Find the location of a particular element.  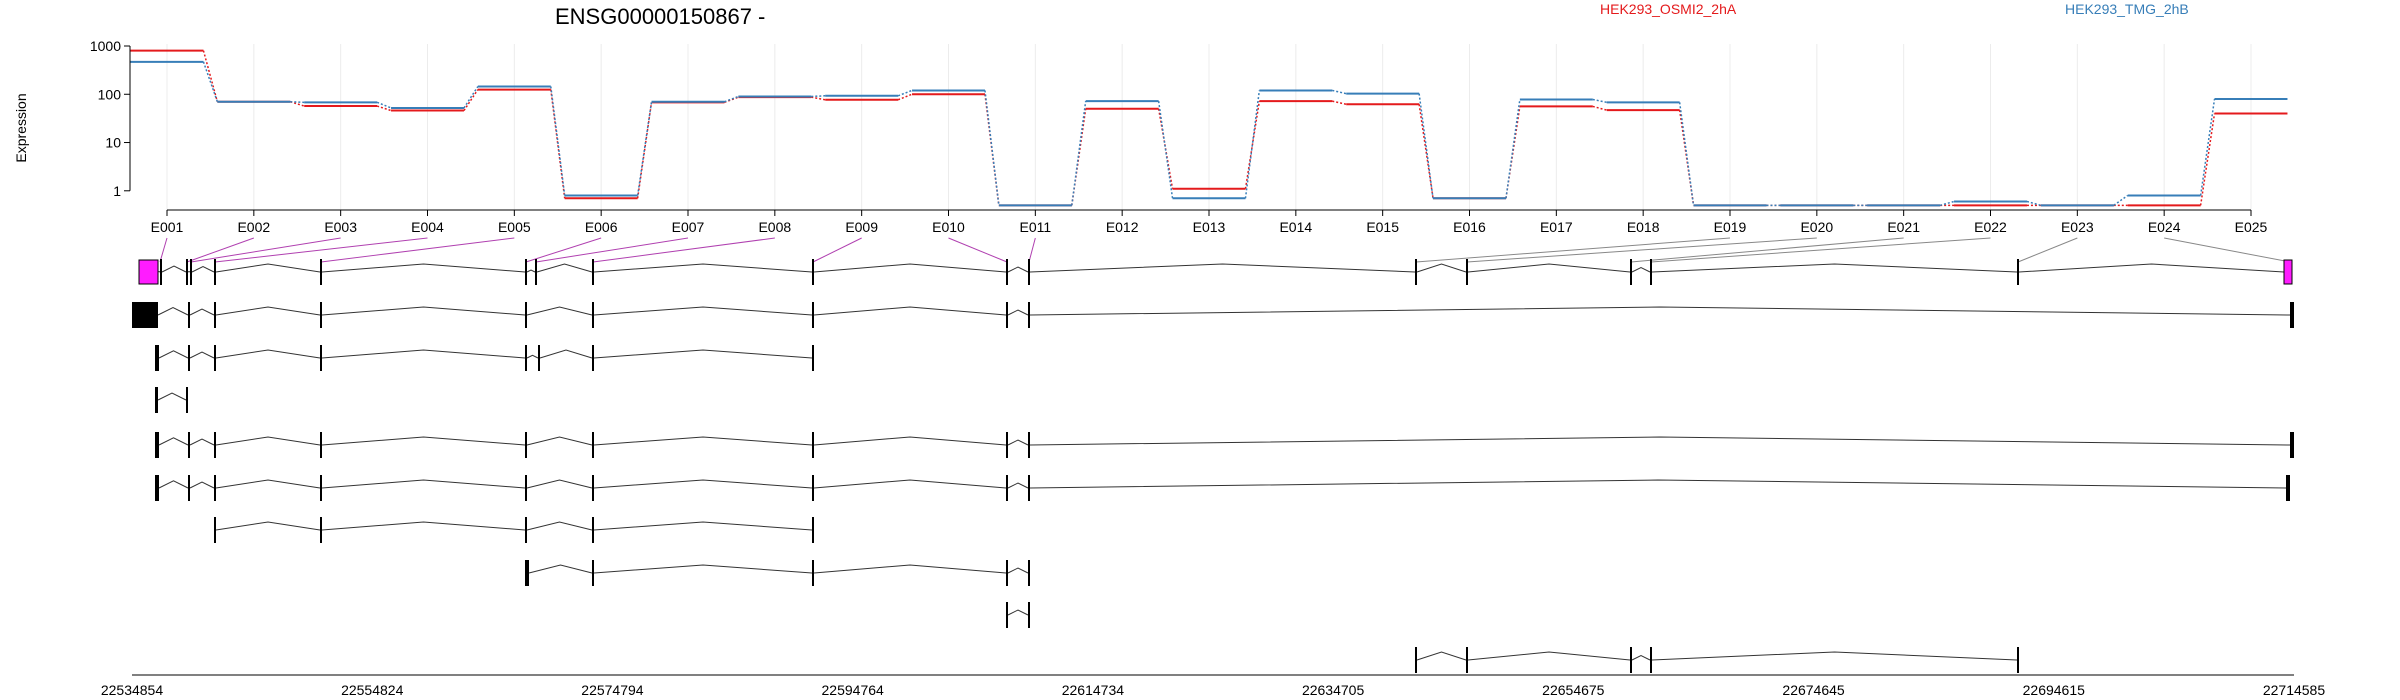

x-tick-label-e002: E002 is located at coordinates (253, 227).